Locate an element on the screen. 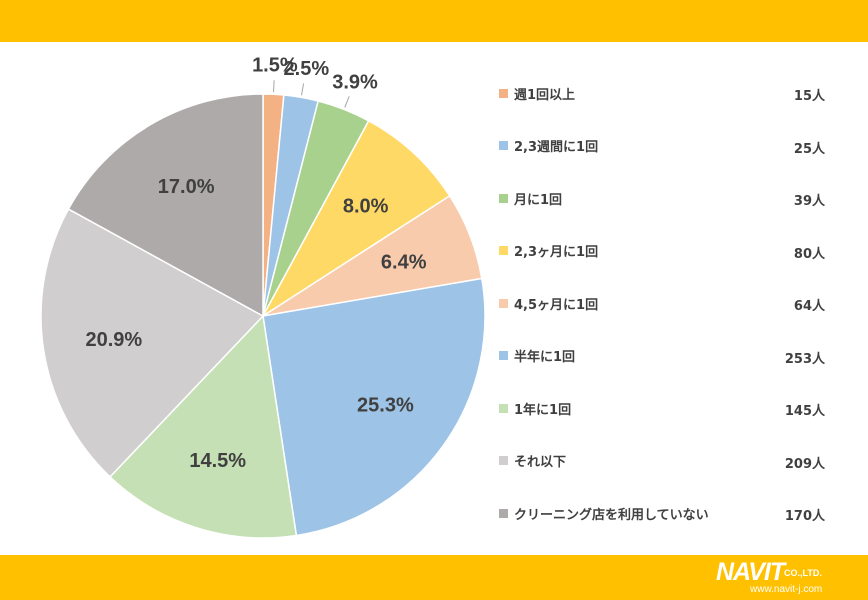 Image resolution: width=868 pixels, height=600 pixels. company-logo: NAVIT CO.,LTD. www.navit-j.com is located at coordinates (786, 578).